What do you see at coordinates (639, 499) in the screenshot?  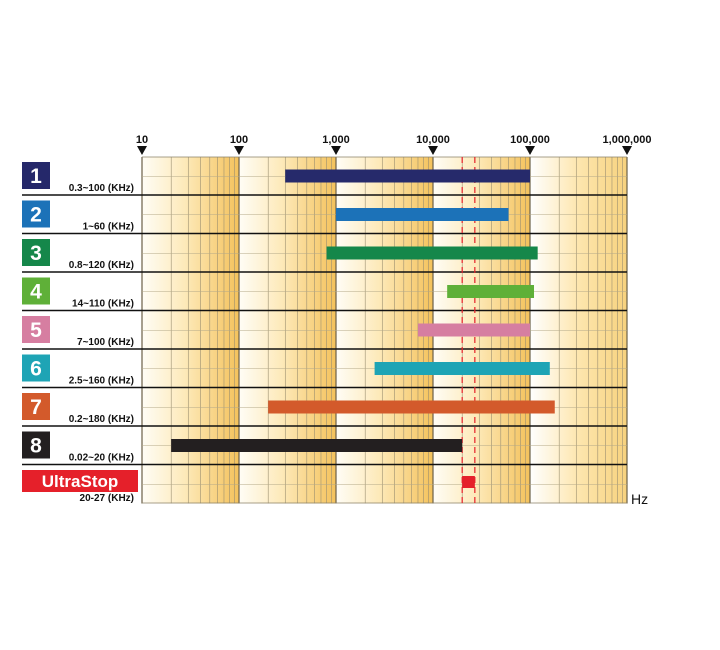 I see `x-unit-label: Hz` at bounding box center [639, 499].